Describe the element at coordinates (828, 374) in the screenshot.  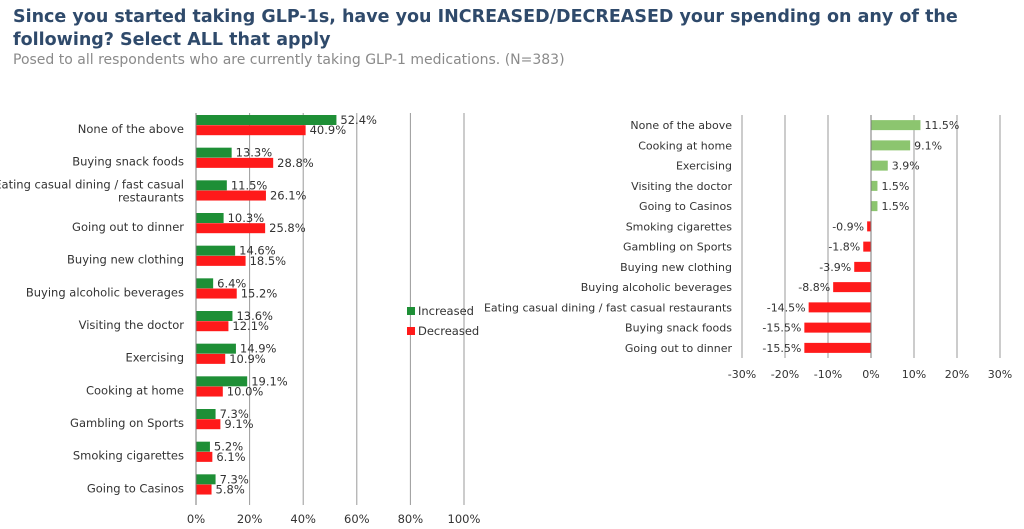
I see `x-tick-label: -10%` at that location.